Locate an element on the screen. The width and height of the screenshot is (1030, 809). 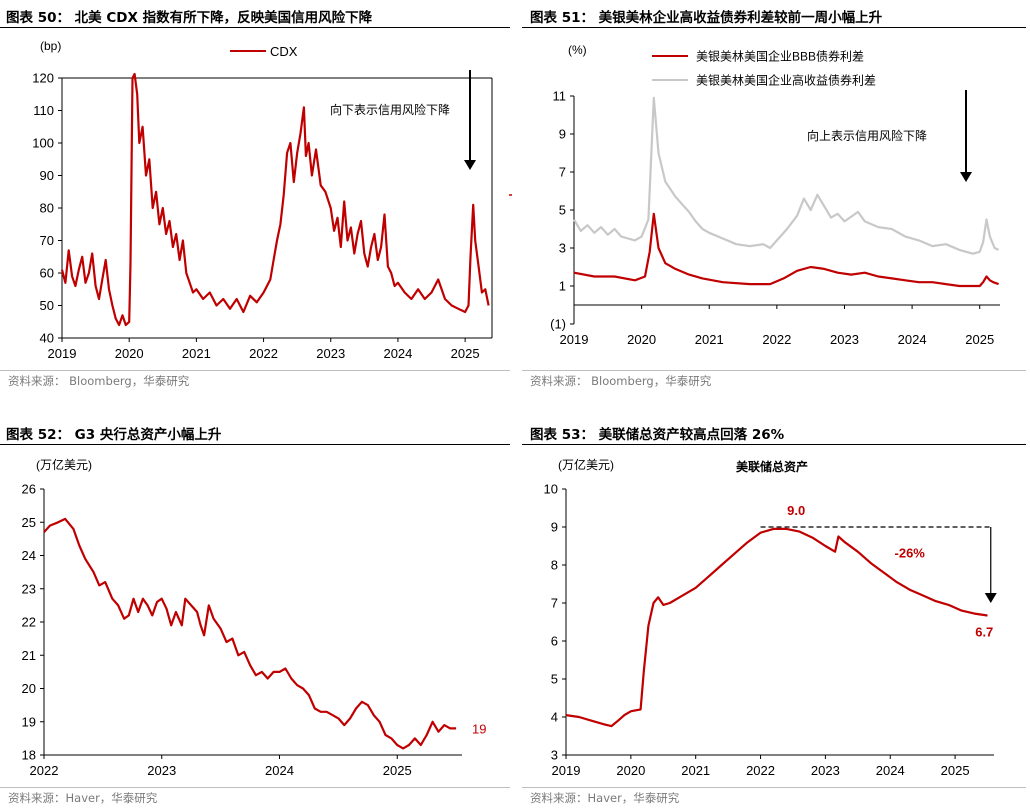
y-tick-label: 10 is located at coordinates (551, 489).